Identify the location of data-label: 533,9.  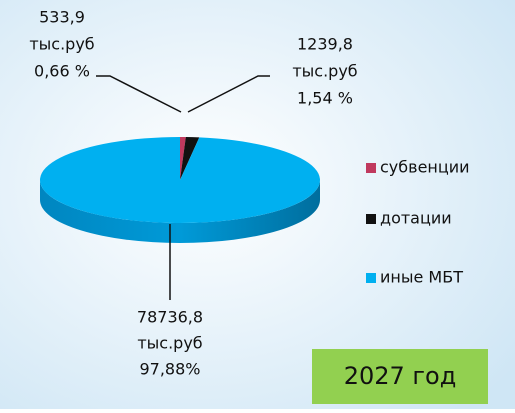
(62, 17).